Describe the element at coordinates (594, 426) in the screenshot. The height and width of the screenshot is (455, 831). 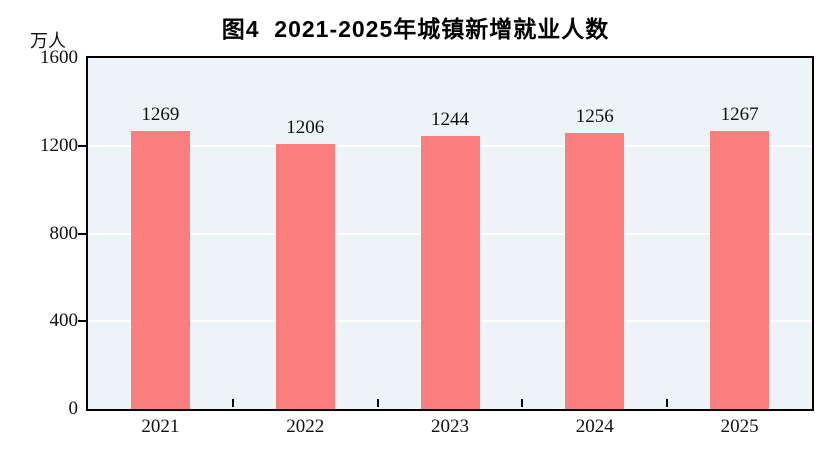
I see `x-axis-category-label: 2024` at that location.